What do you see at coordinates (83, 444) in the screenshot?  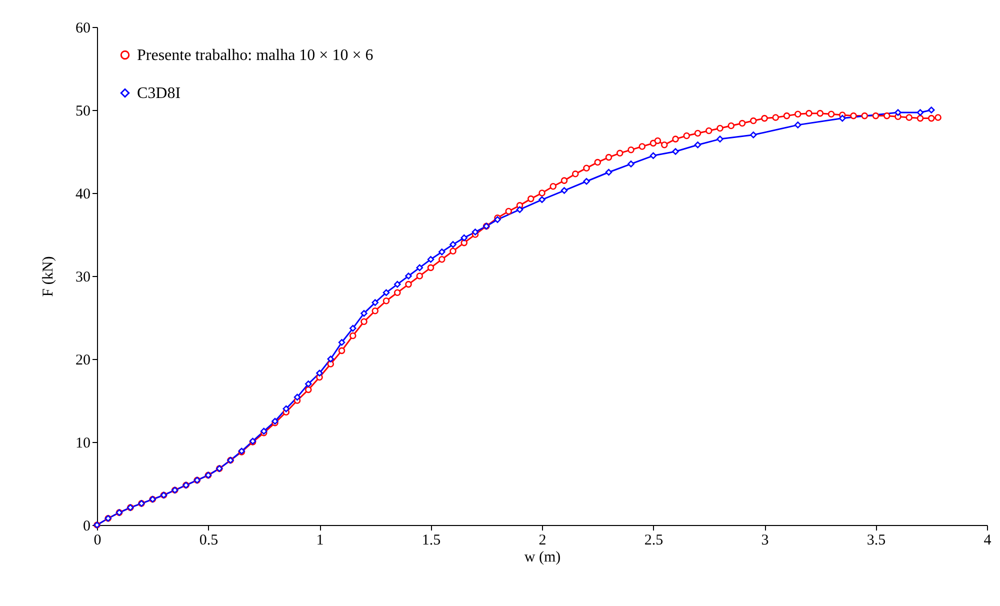 I see `y-tick-label: 10` at bounding box center [83, 444].